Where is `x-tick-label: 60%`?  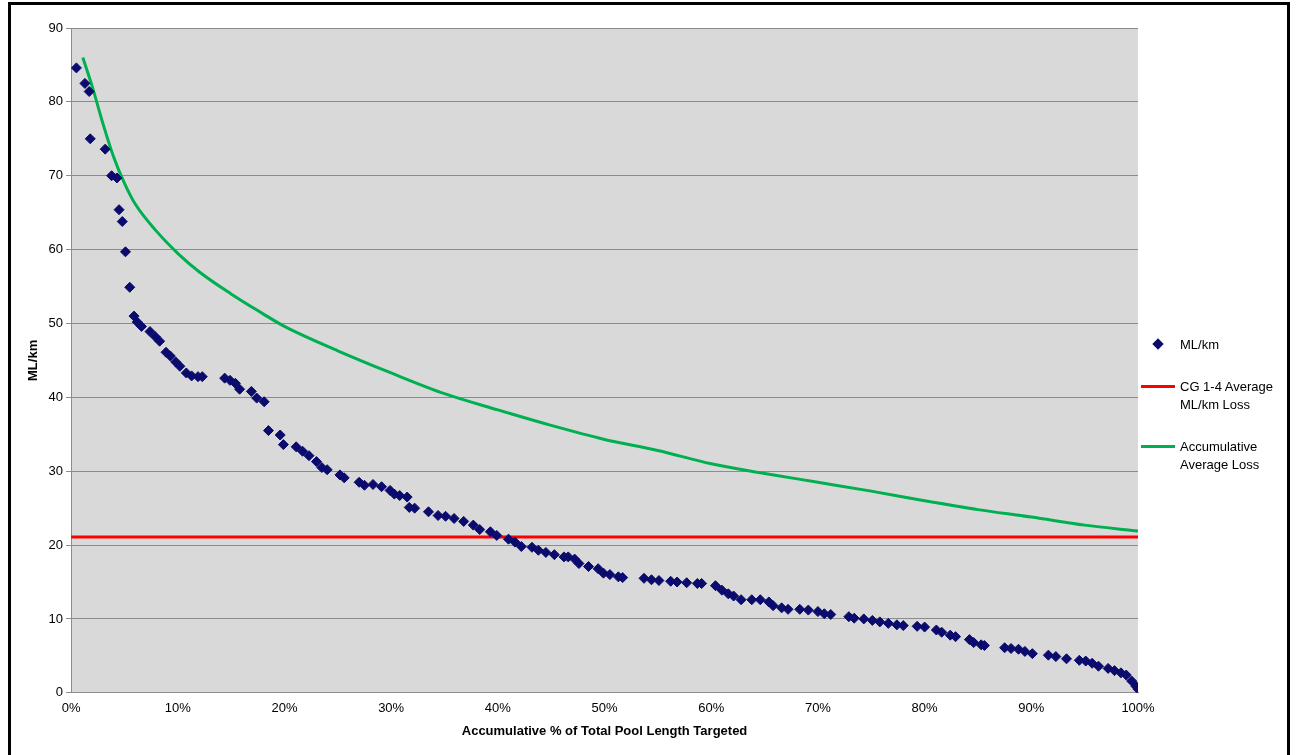
x-tick-label: 60% is located at coordinates (711, 708).